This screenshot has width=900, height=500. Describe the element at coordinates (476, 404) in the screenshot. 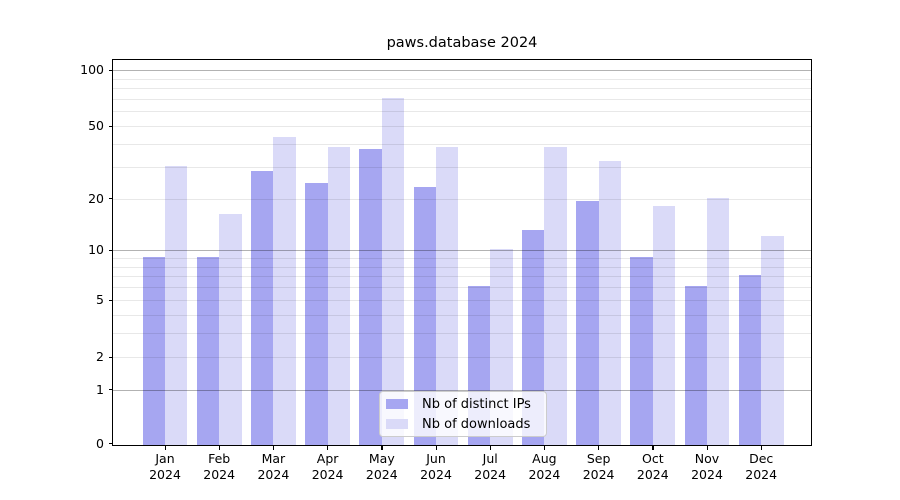

I see `legend-label-distinct-ips: Nb of distinct IPs` at that location.